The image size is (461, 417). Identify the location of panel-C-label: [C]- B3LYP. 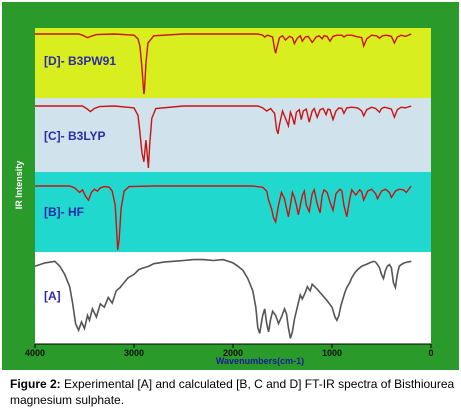
(75, 136).